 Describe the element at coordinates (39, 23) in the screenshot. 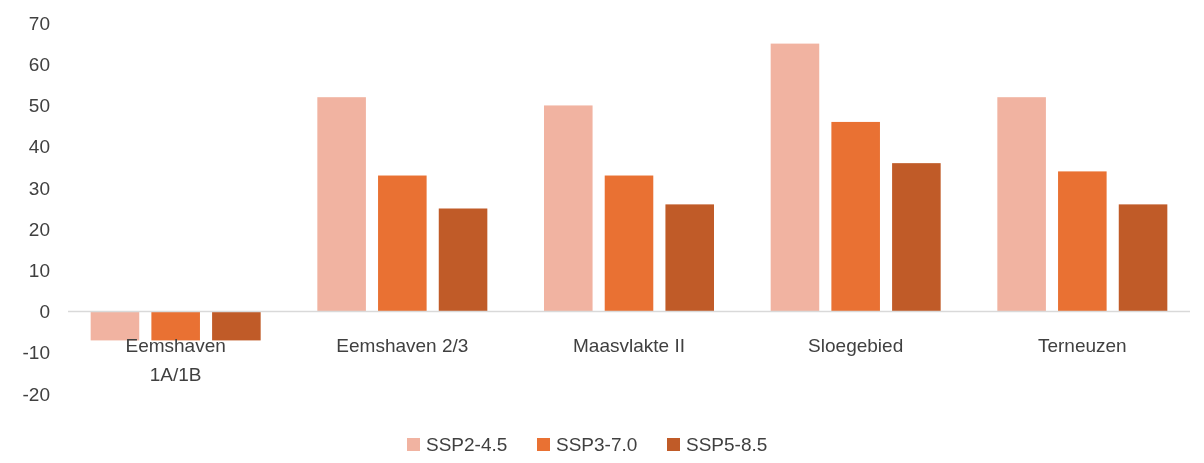

I see `y-tick-label: 70` at that location.